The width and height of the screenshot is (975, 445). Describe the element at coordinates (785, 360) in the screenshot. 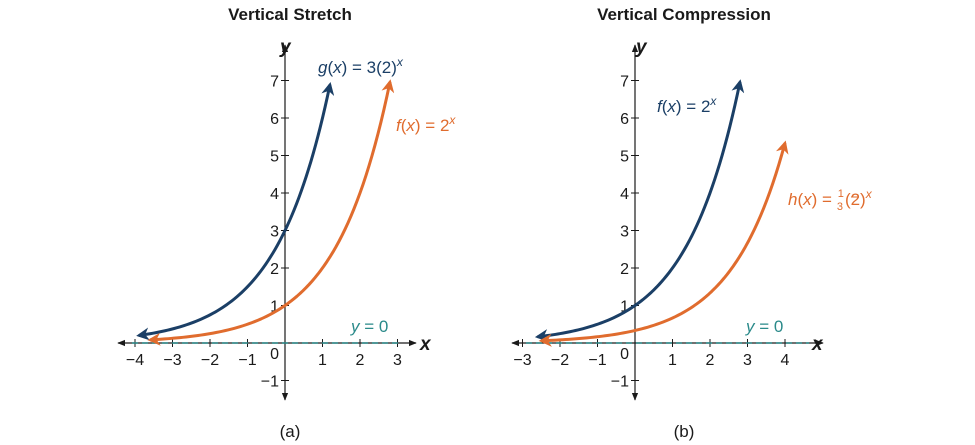

I see `panel-b-x-tick-label: 4` at that location.